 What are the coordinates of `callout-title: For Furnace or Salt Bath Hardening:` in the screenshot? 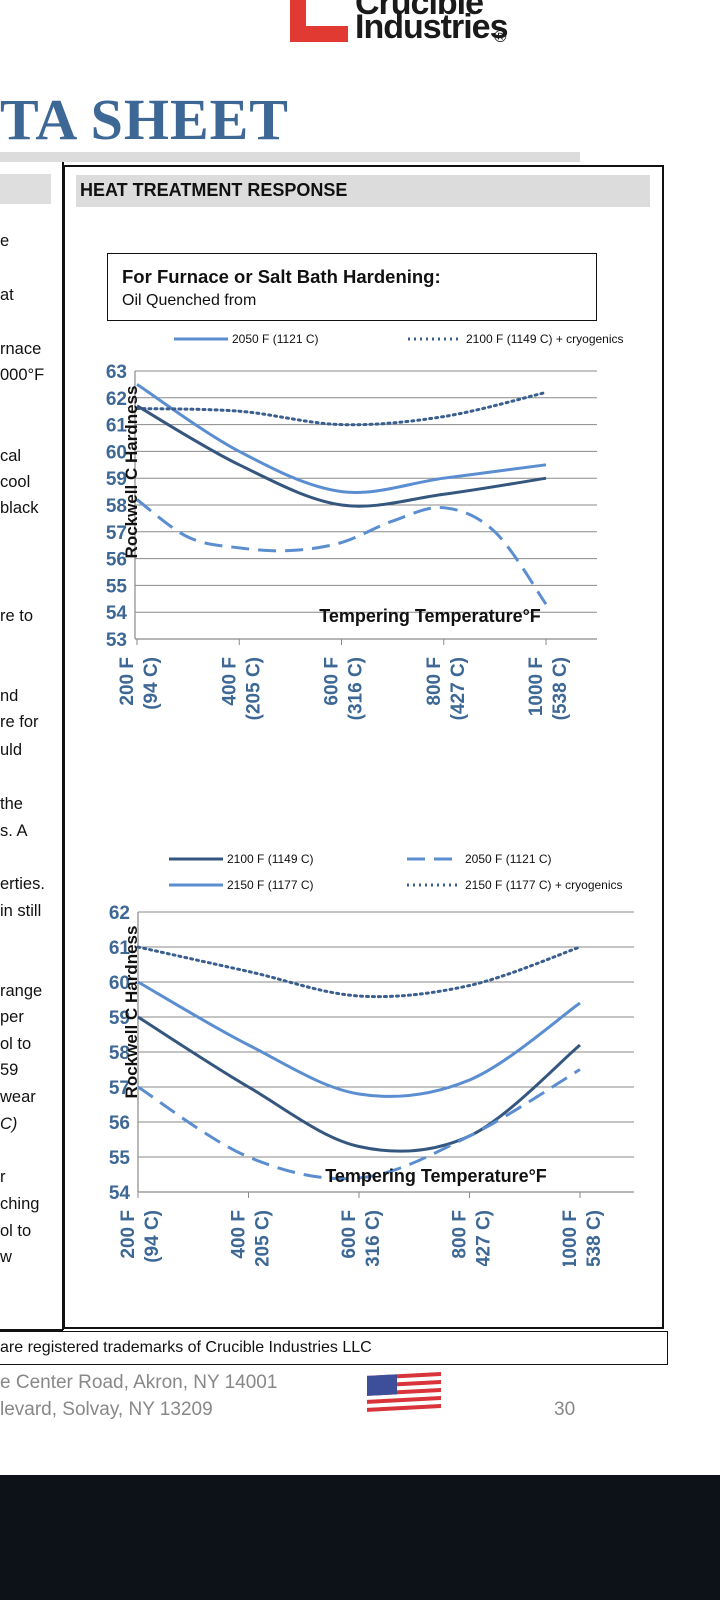 It's located at (281, 276).